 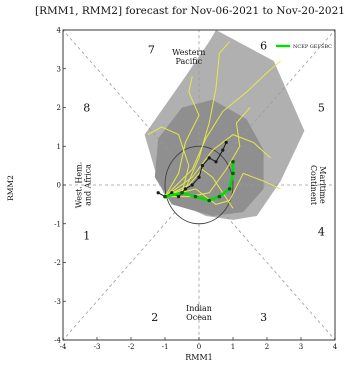 I want to click on y-tick-label-1: -4, so click(x=57, y=341).